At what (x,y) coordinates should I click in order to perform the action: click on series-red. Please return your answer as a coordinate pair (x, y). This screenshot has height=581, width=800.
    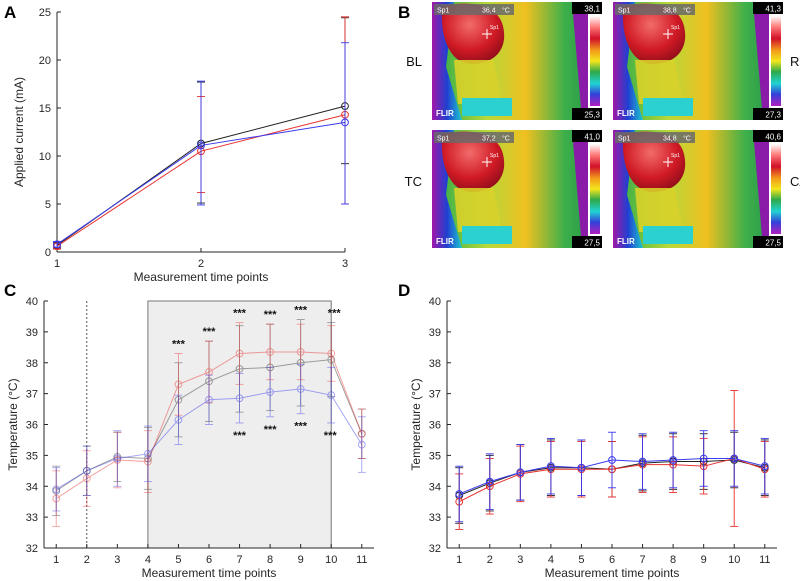
    Looking at the image, I should click on (209, 424).